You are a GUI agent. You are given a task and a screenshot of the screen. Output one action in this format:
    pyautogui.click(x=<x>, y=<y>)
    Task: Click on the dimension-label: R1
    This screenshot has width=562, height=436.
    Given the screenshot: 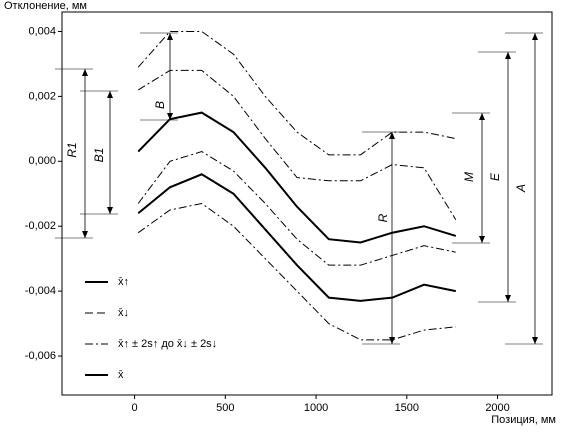 What is the action you would take?
    pyautogui.click(x=72, y=149)
    